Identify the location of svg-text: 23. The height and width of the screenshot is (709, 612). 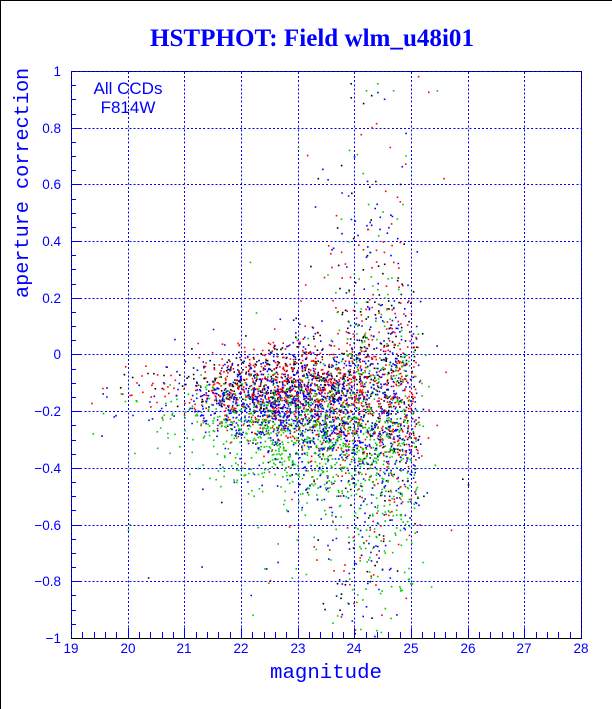
(297, 648).